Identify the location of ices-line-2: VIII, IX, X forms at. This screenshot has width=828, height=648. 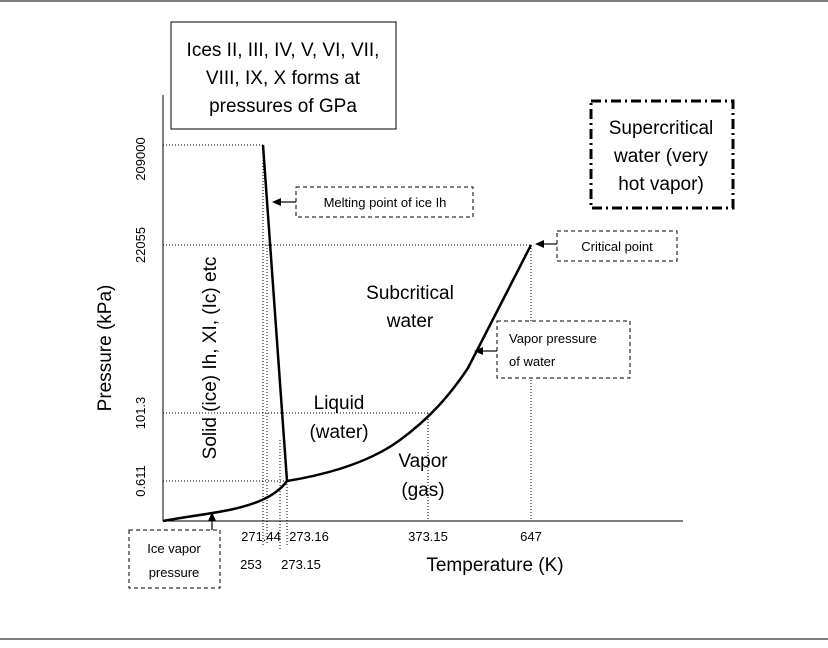
(283, 78).